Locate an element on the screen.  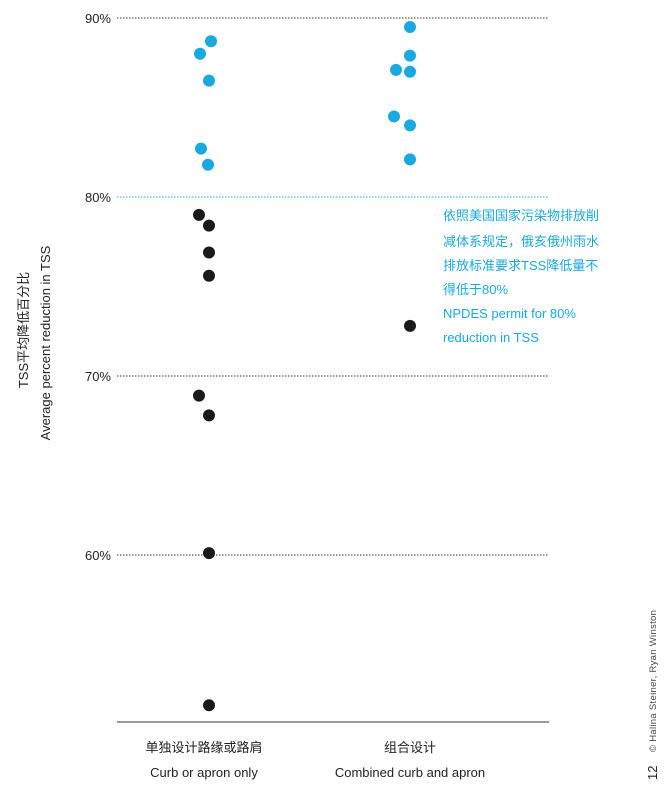
y-axis-title-en: Average percent reduction in TSS is located at coordinates (45, 342).